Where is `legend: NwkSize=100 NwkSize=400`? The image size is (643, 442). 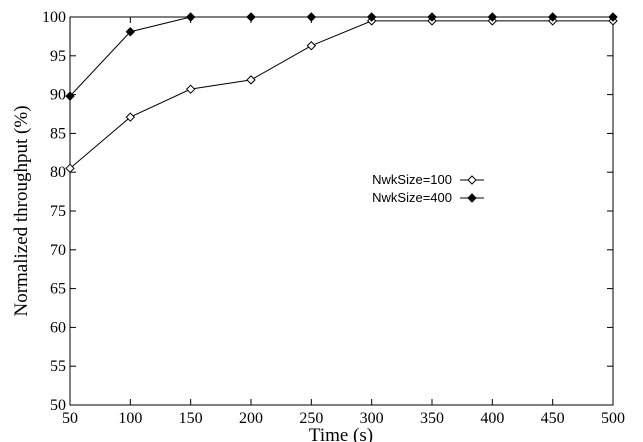
legend: NwkSize=100 NwkSize=400 is located at coordinates (428, 188).